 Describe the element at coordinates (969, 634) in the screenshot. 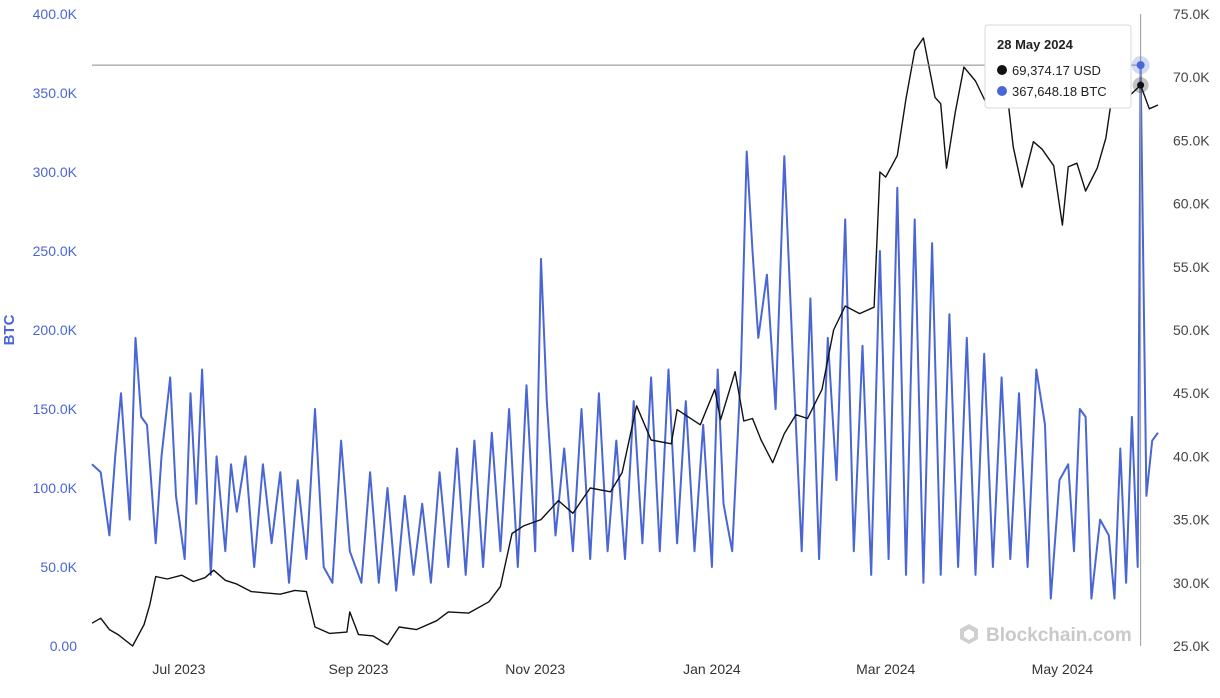

I see `blockchain-logo-icon` at that location.